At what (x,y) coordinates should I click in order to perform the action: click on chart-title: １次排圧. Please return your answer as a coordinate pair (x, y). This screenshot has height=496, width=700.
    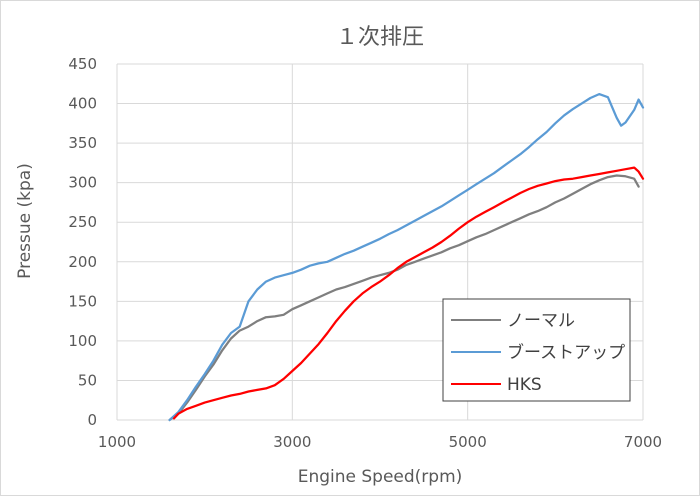
    Looking at the image, I should click on (380, 37).